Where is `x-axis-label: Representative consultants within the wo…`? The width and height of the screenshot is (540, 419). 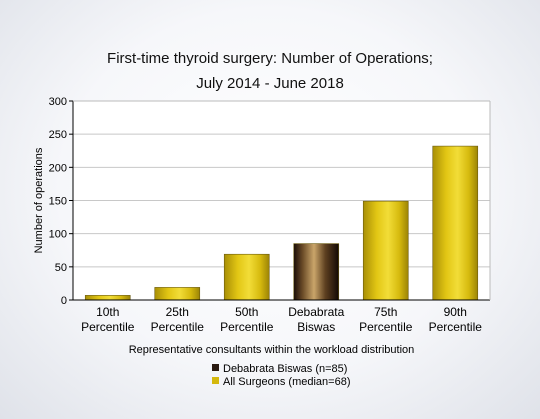
x-axis-label: Representative consultants within the wo… is located at coordinates (272, 350).